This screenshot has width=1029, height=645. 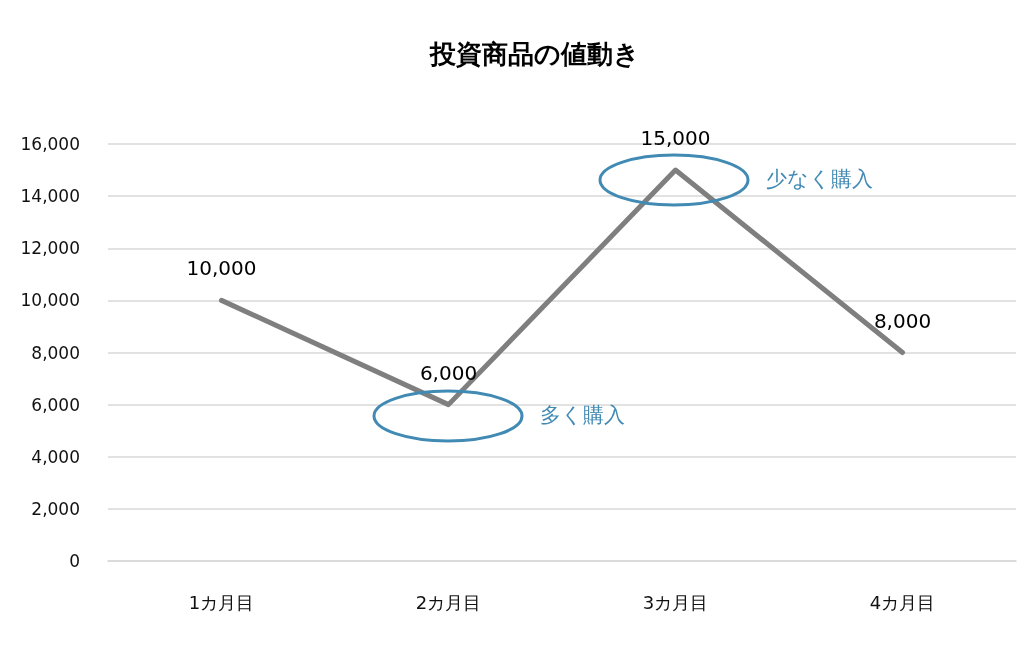 I want to click on chart-title: 投資商品の値動き, so click(x=534, y=54).